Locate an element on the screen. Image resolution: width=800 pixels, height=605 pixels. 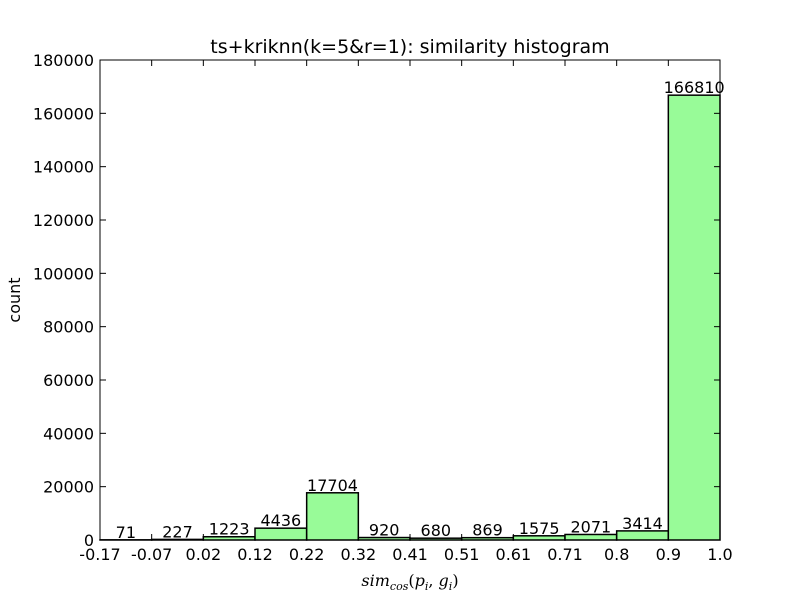
x-tick-label: 1.0 is located at coordinates (719, 554).